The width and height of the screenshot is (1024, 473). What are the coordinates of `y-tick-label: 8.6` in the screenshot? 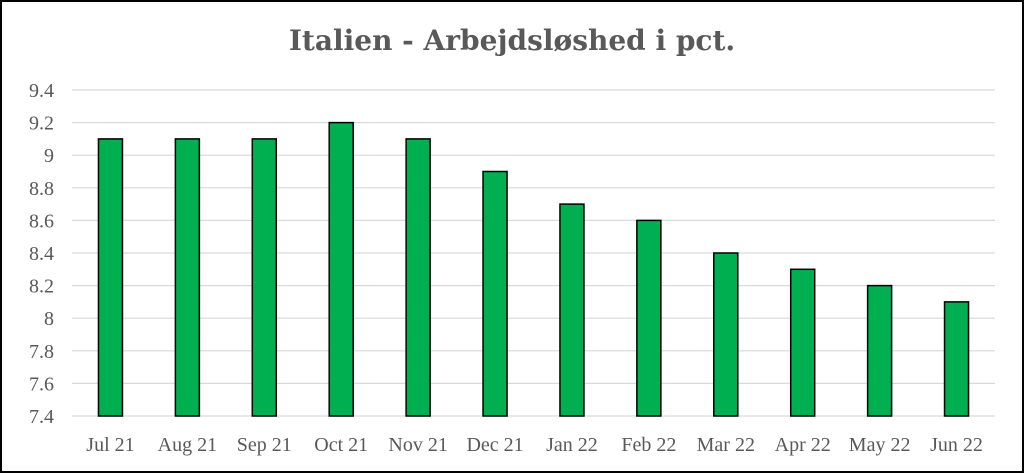 It's located at (41, 221).